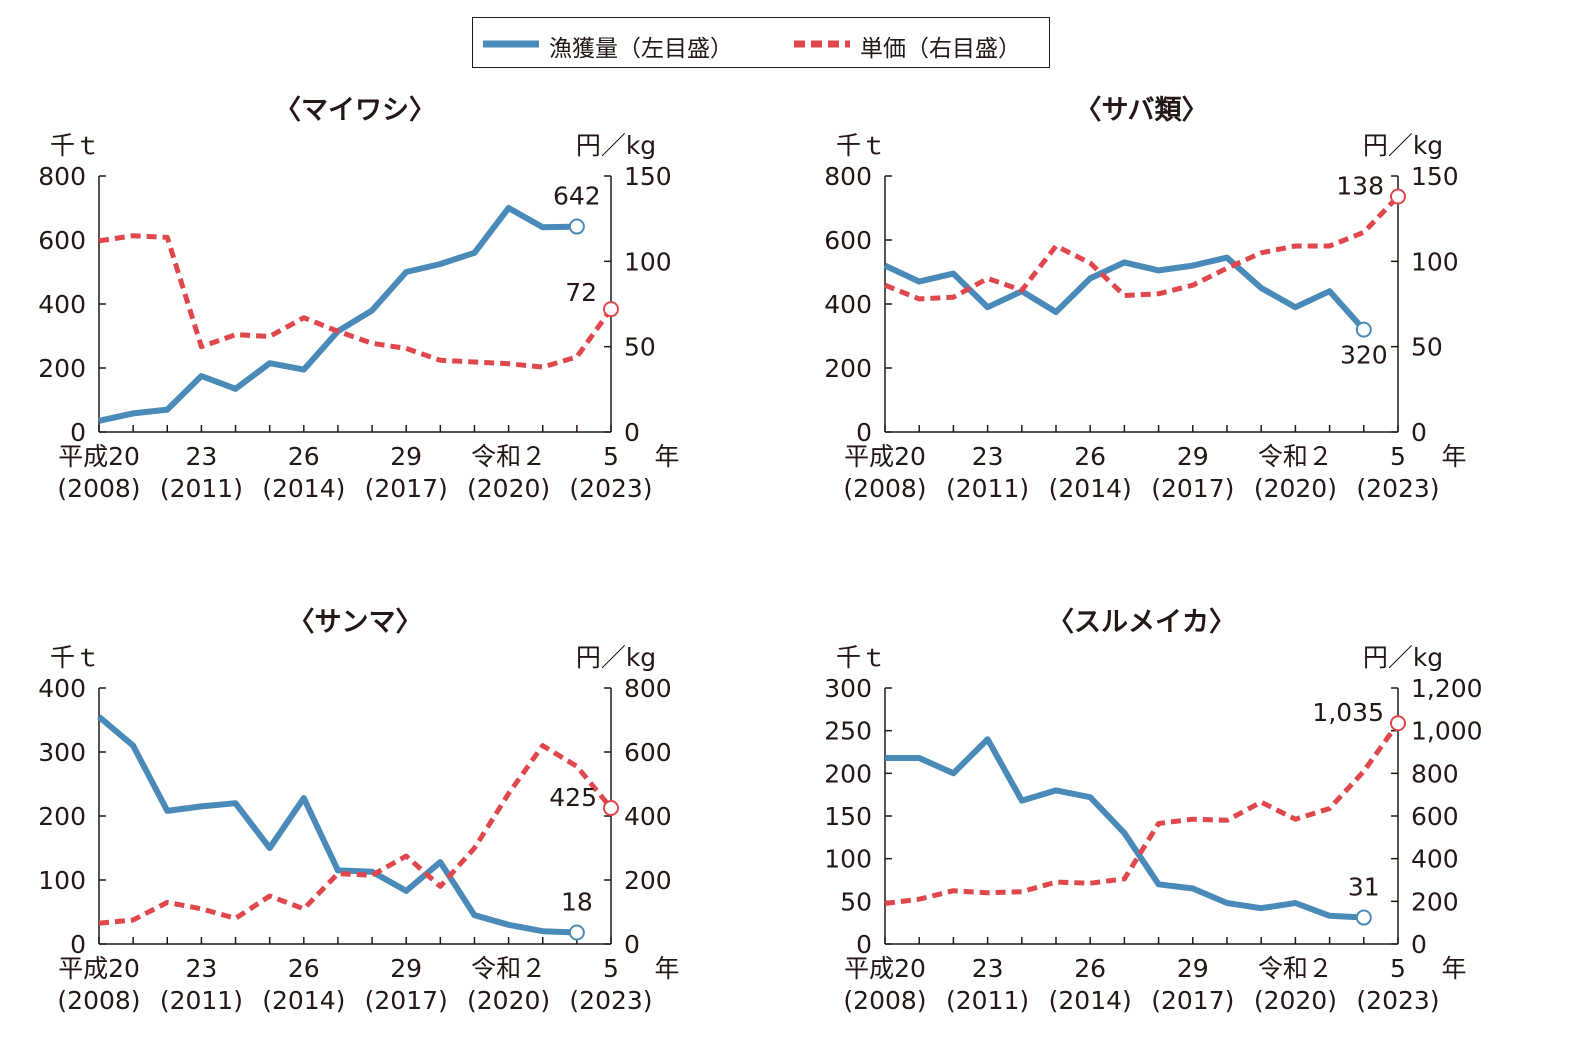 This screenshot has width=1586, height=1042. Describe the element at coordinates (355, 622) in the screenshot. I see `chart-title: 〈サンマ〉` at that location.